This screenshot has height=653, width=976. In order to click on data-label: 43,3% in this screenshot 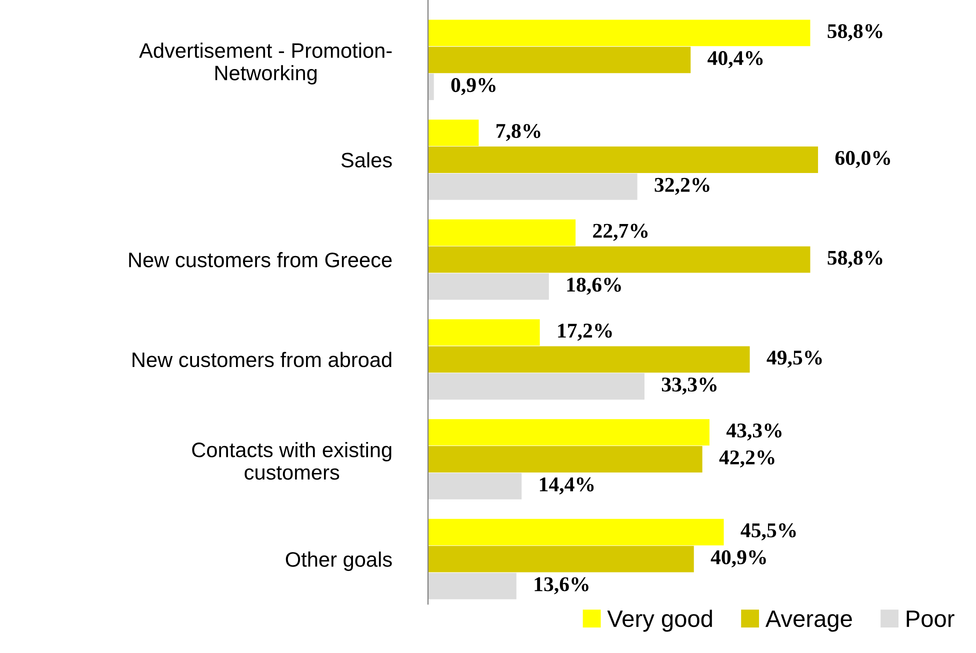, I will do `click(754, 432)`.